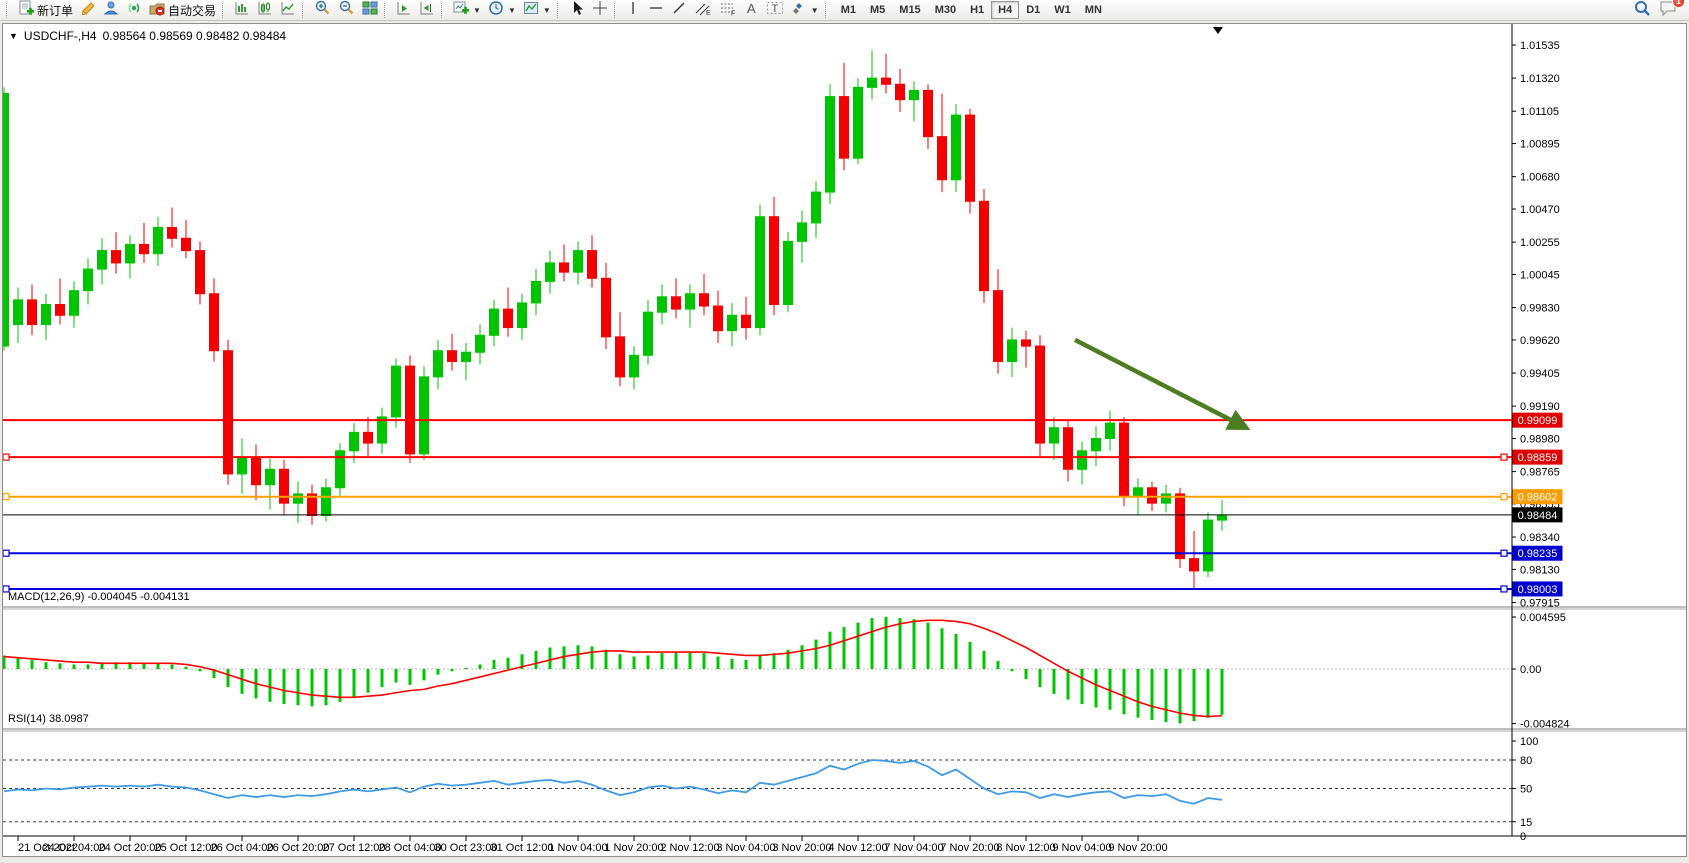  I want to click on text-label-button: T, so click(775, 10).